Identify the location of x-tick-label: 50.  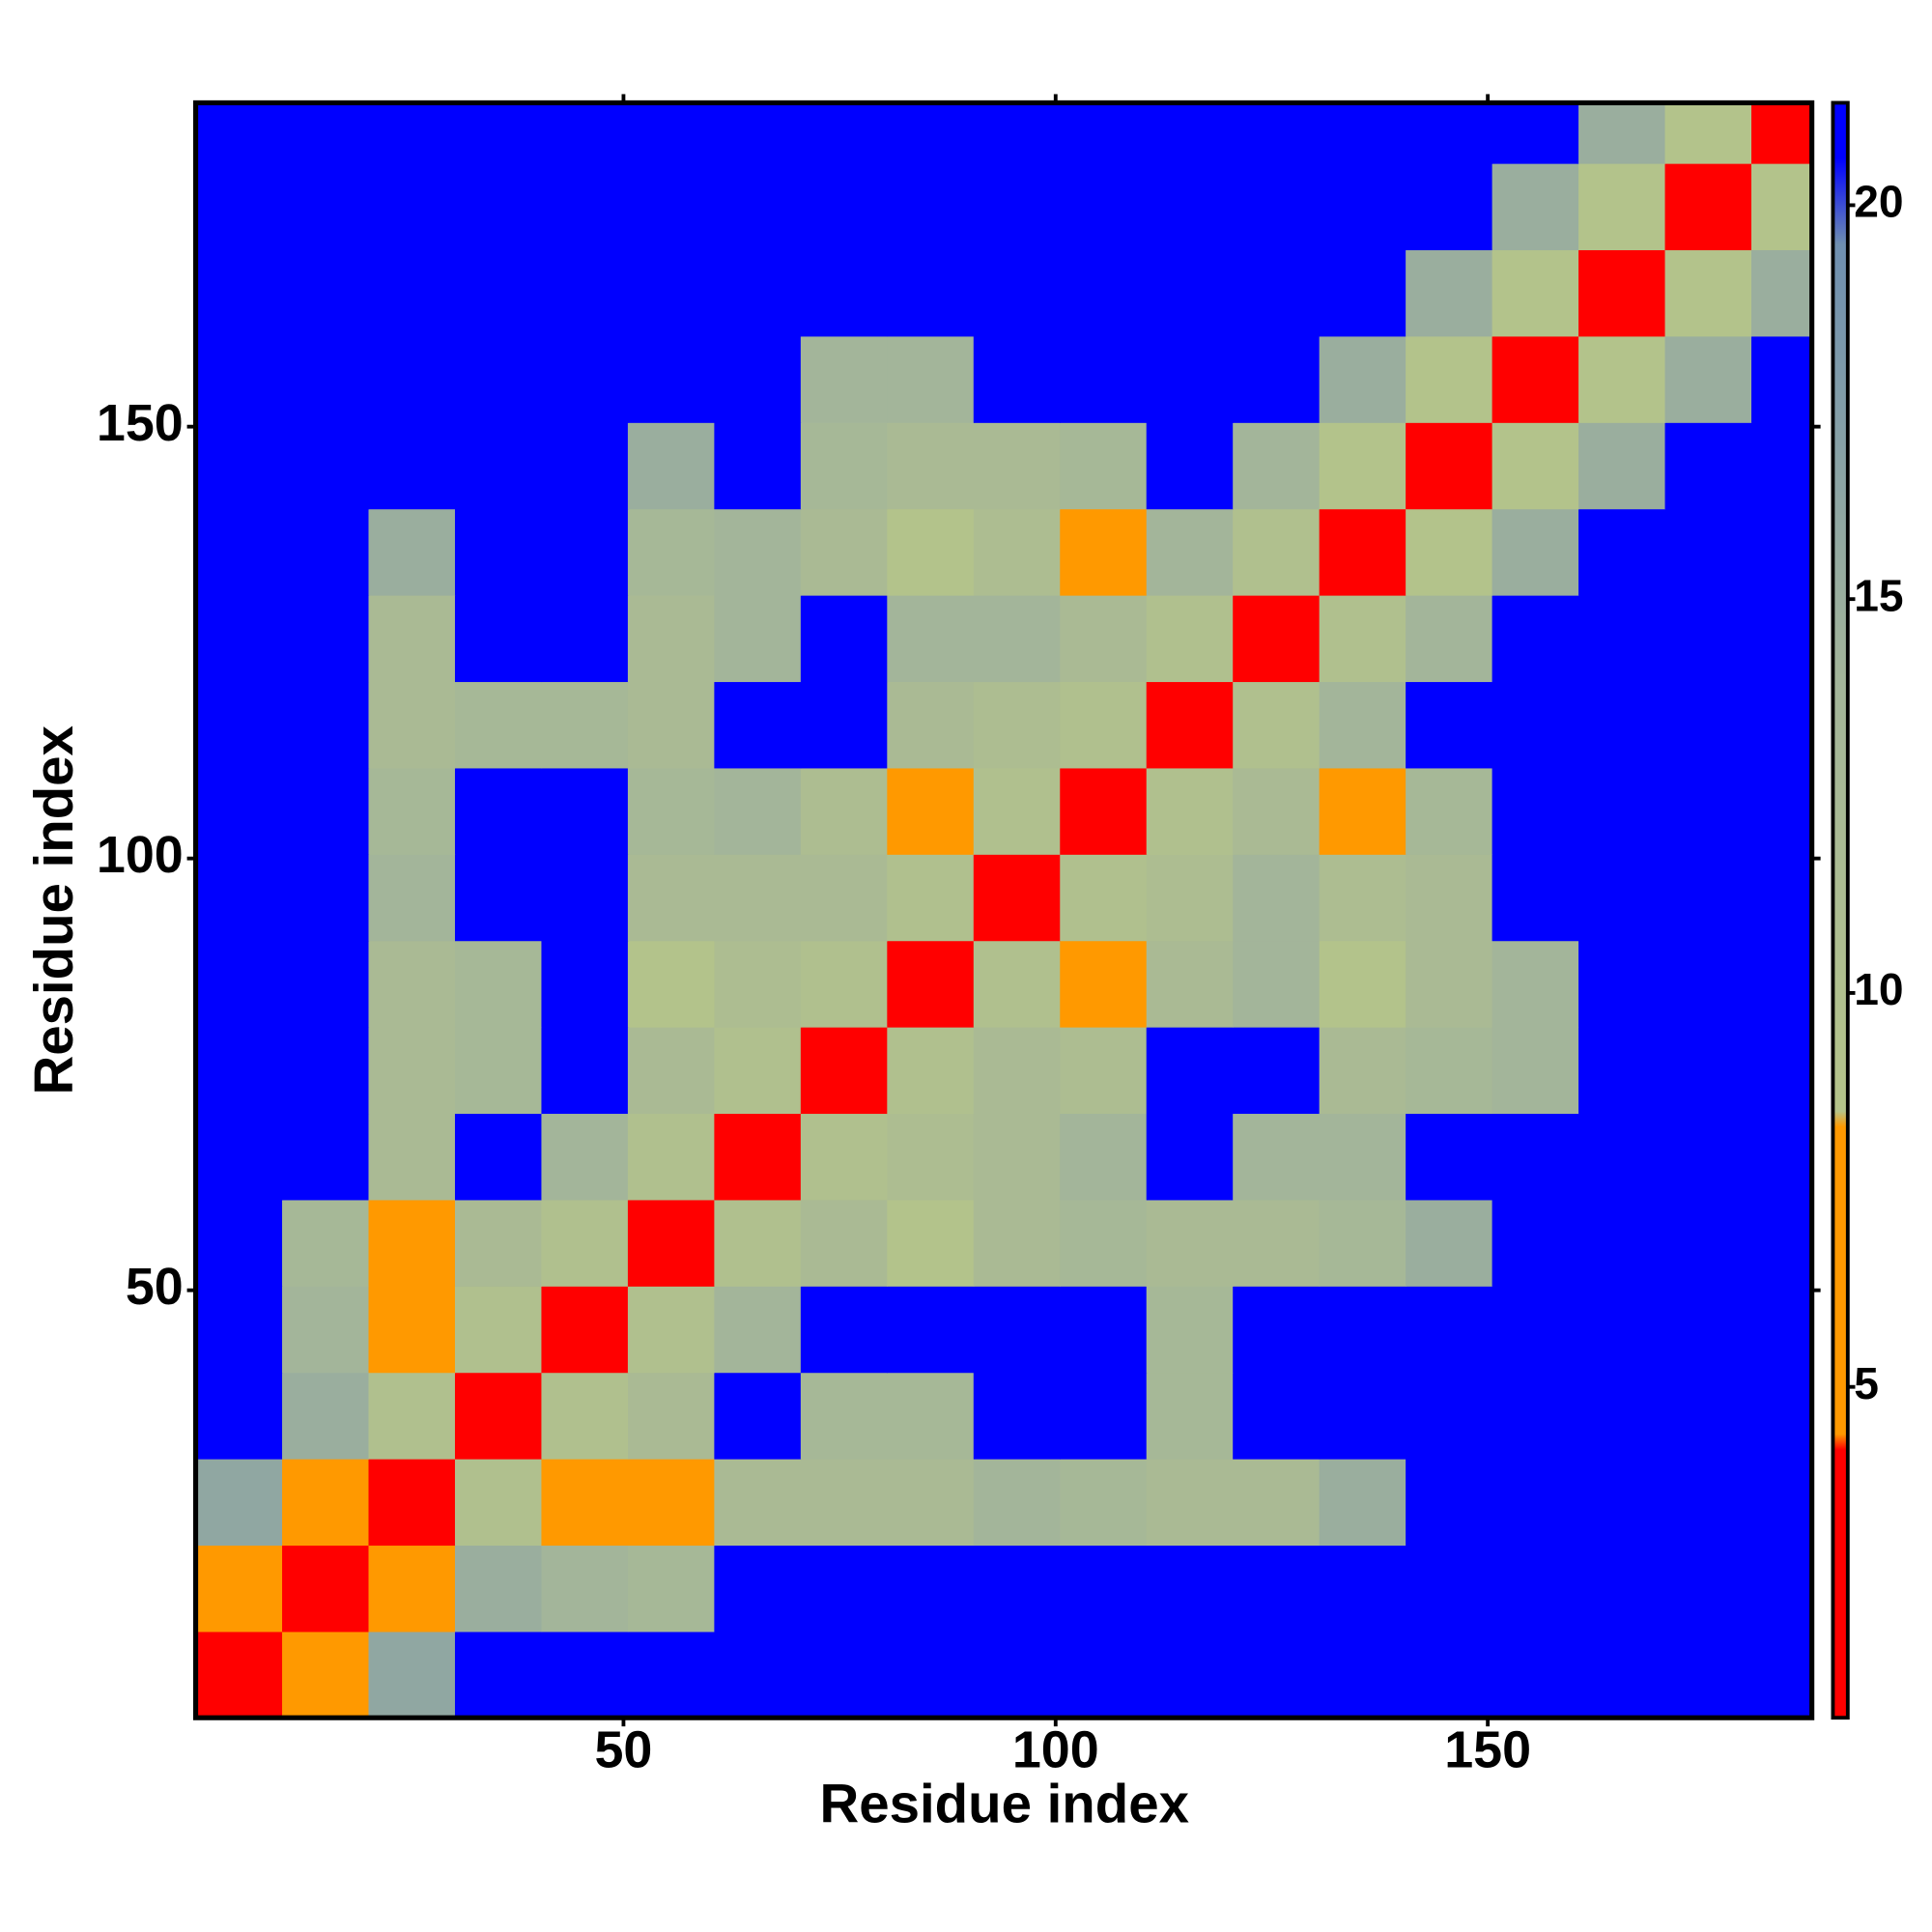
(623, 1750).